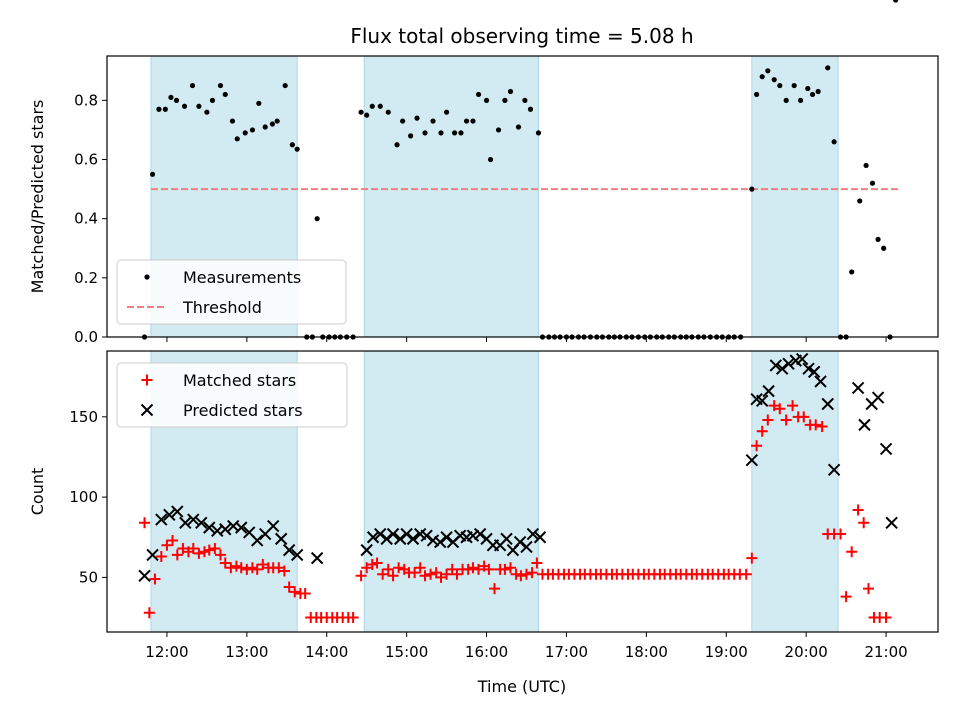  What do you see at coordinates (246, 652) in the screenshot?
I see `x-tick-label: 13:00` at bounding box center [246, 652].